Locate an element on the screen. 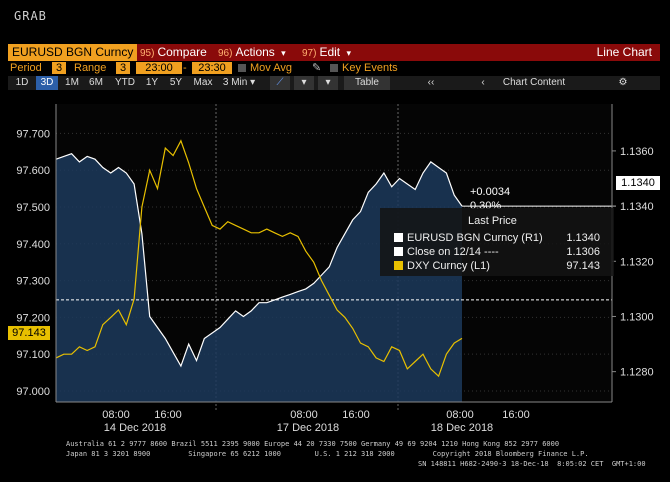  edit-menu: 97) Edit ▾ is located at coordinates (326, 52).